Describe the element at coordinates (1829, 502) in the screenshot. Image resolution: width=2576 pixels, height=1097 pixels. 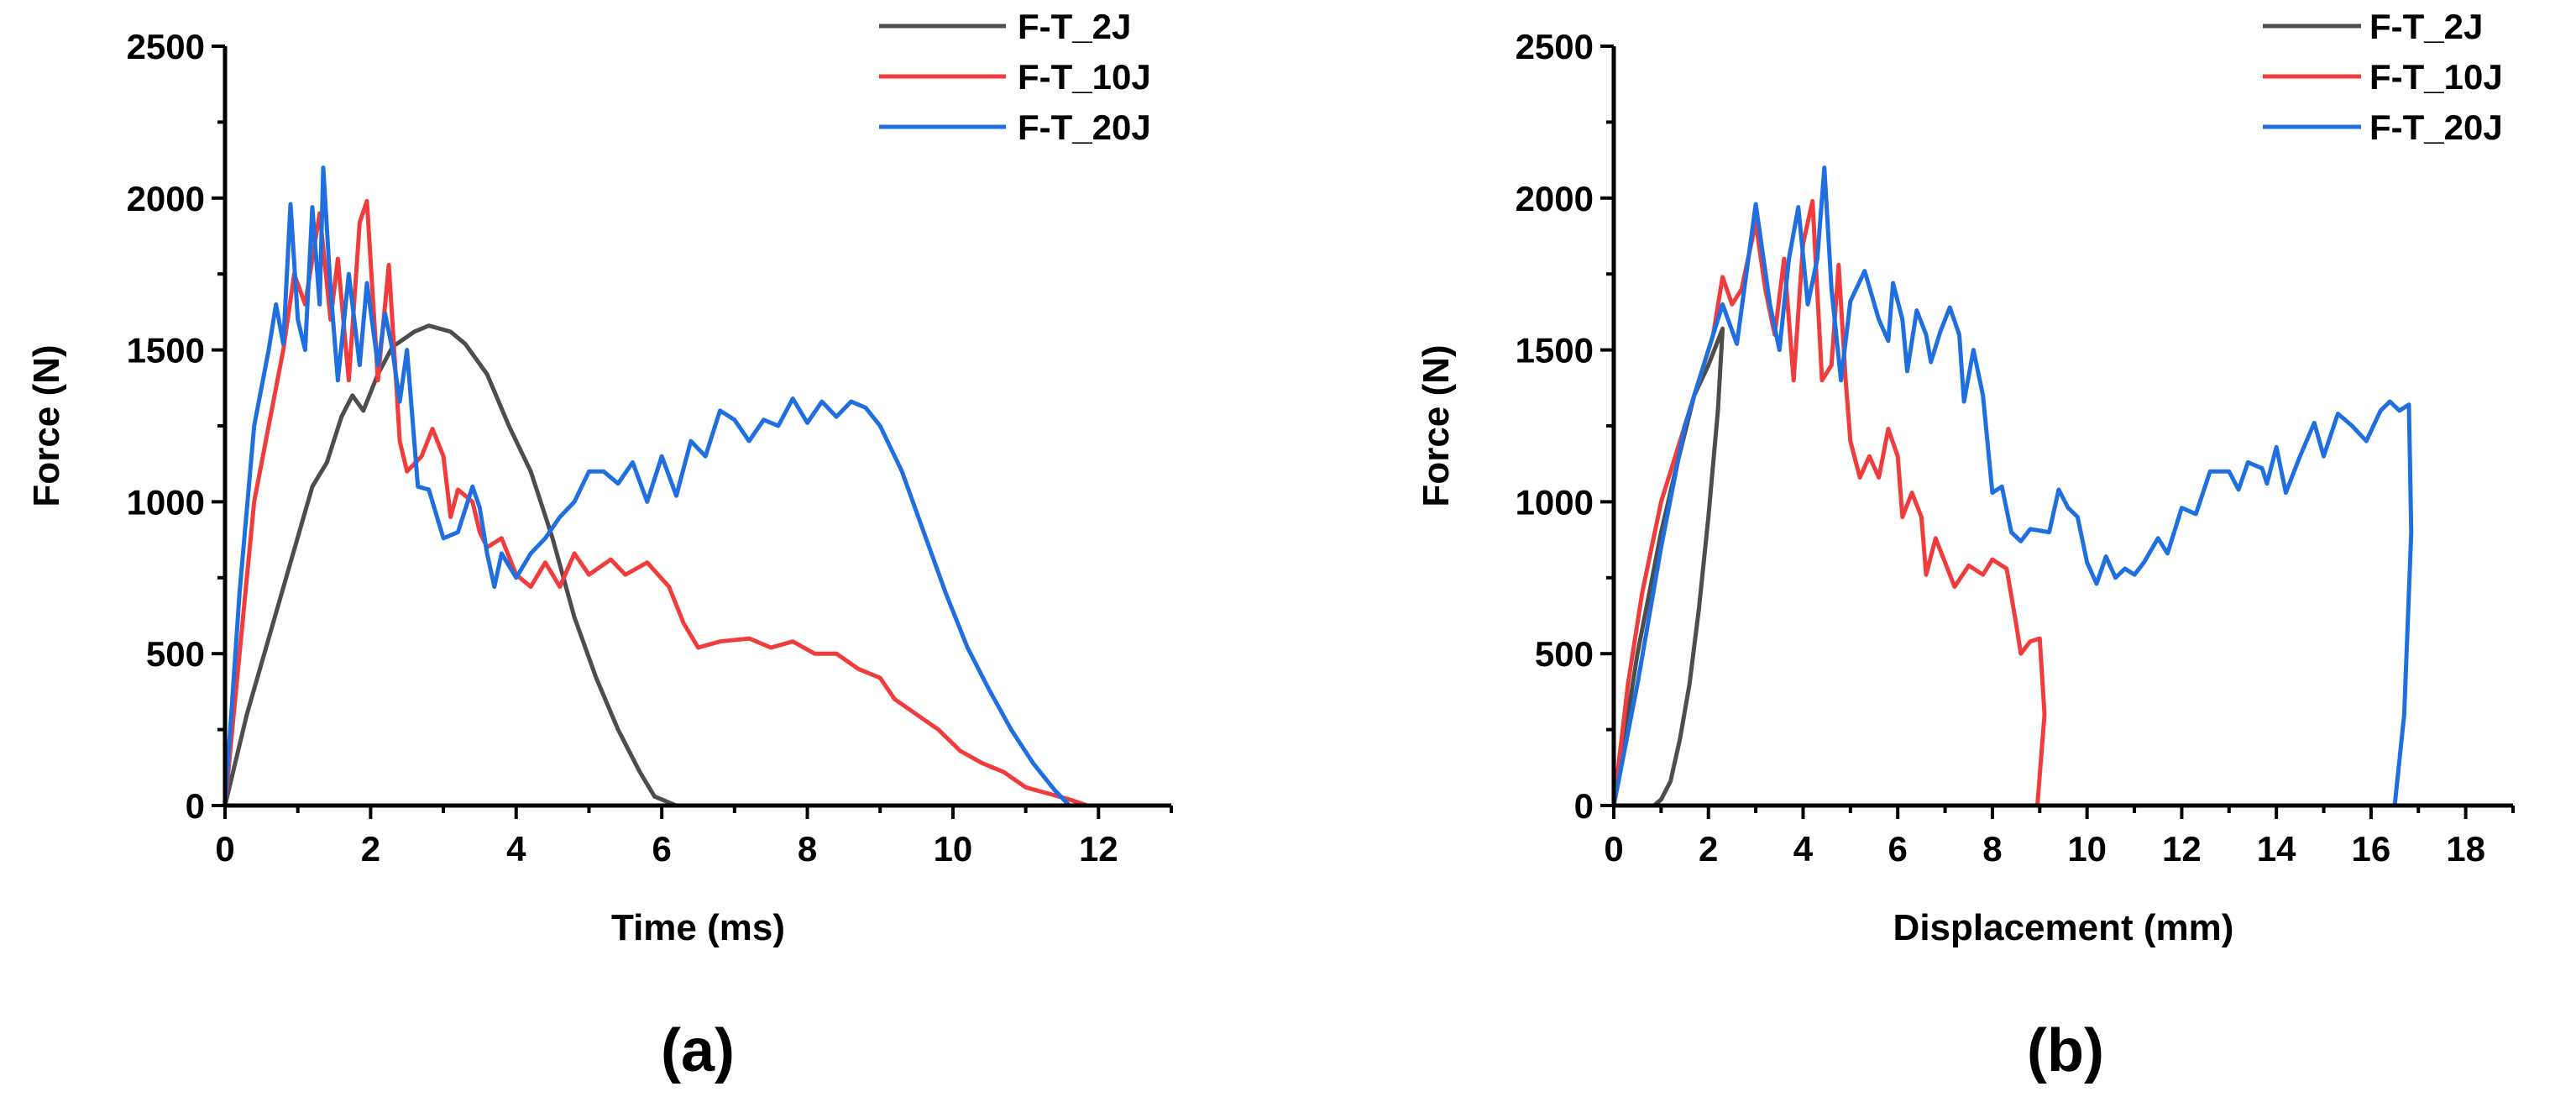
I see `series-line-f-t-10j` at that location.